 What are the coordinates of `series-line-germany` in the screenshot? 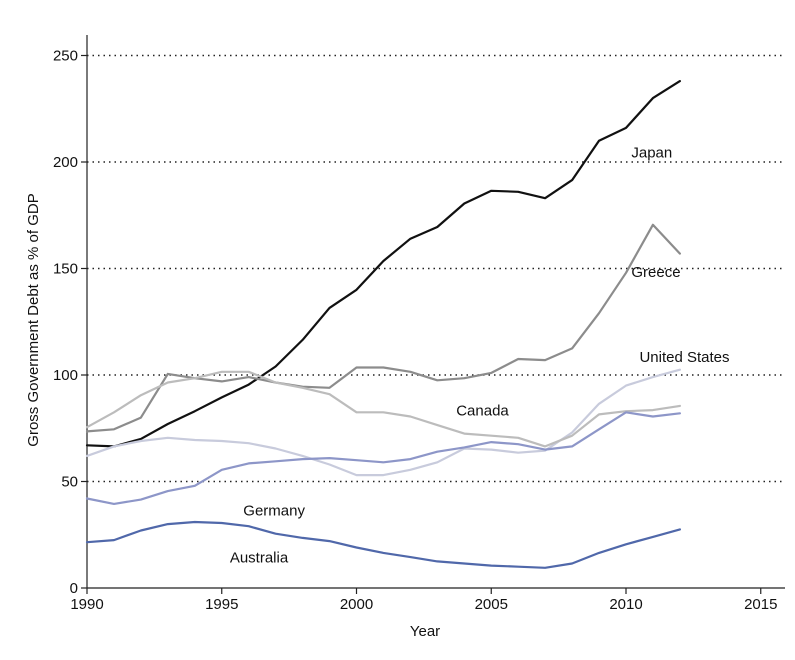 It's located at (383, 458).